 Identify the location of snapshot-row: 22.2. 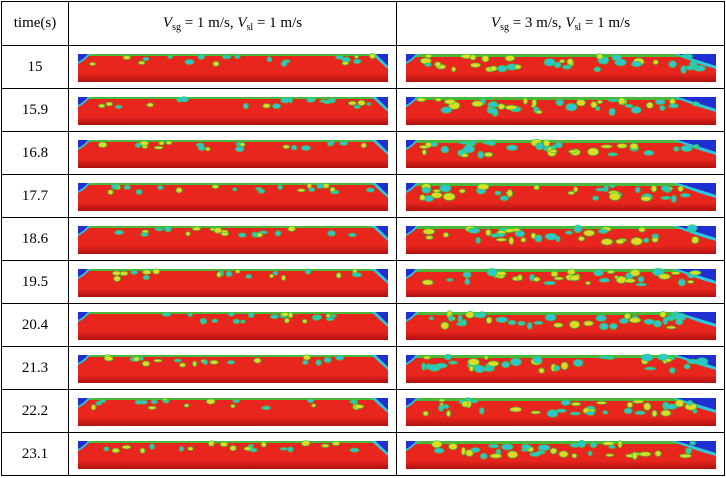
(363, 411).